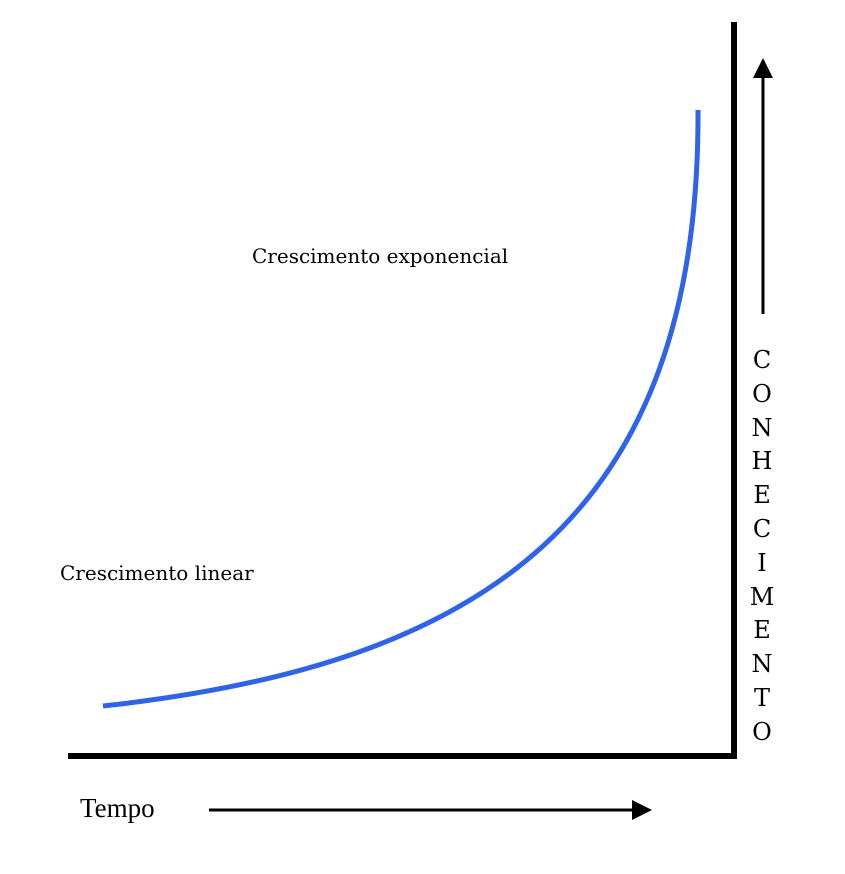  What do you see at coordinates (762, 596) in the screenshot?
I see `y-axis-label-letter: M` at bounding box center [762, 596].